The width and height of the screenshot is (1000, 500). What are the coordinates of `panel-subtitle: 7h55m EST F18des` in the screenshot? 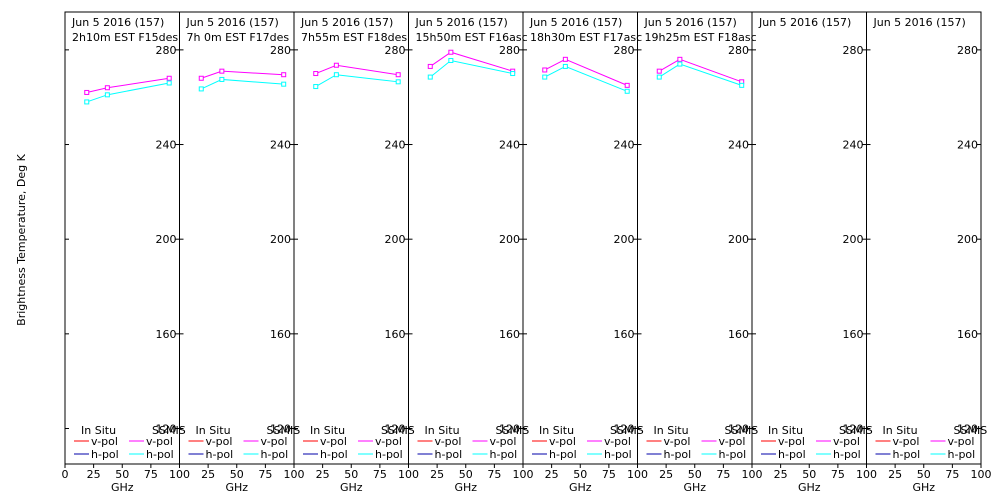 It's located at (354, 37).